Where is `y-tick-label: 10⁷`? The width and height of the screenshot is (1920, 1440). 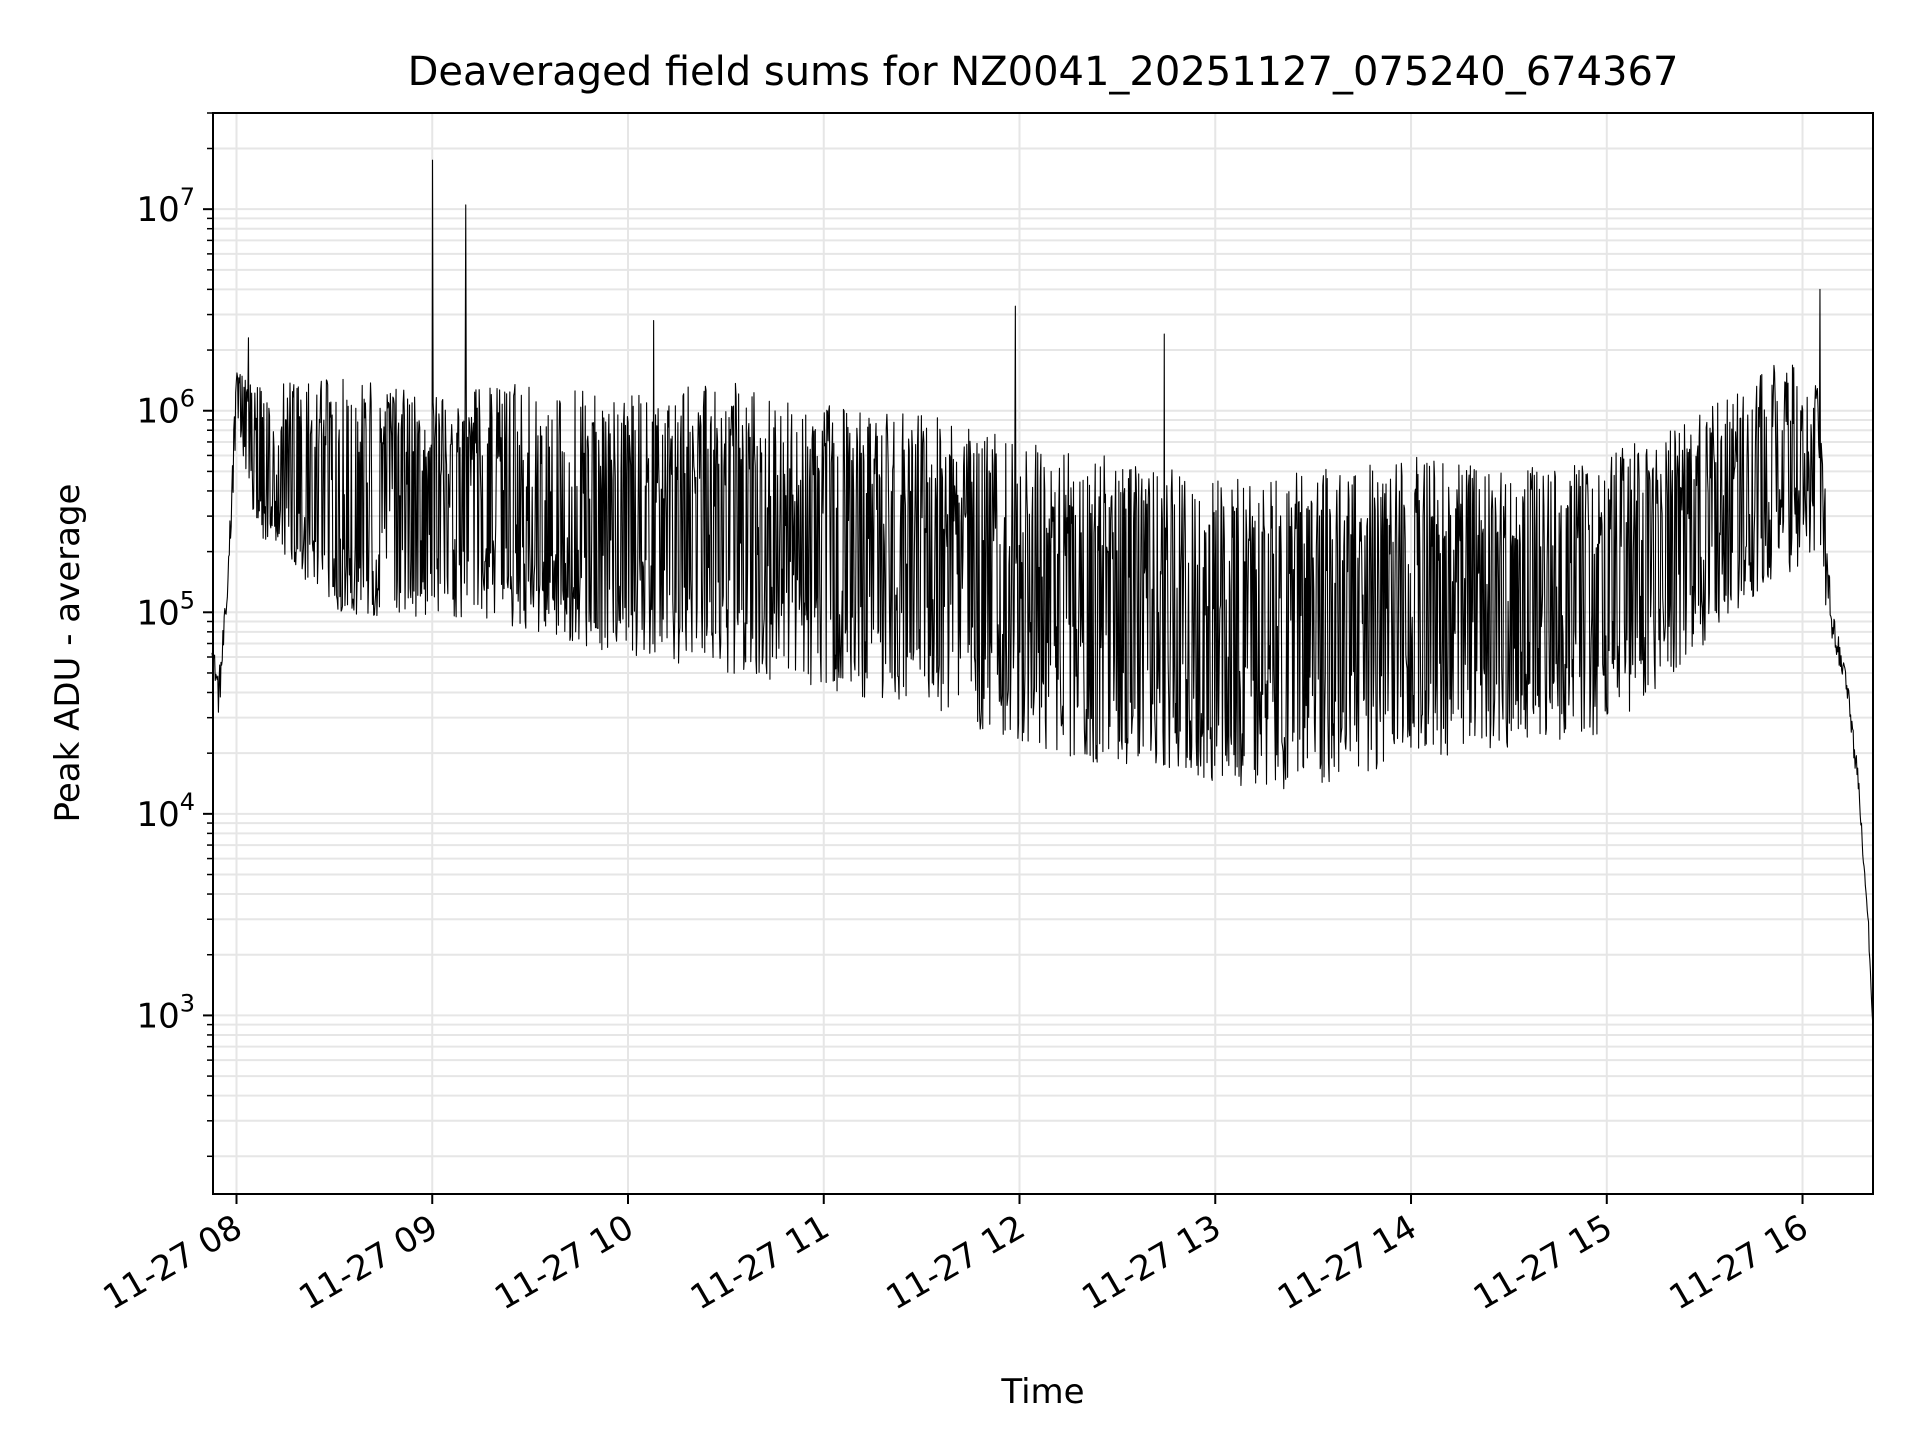
y-tick-label: 10⁷ is located at coordinates (165, 206).